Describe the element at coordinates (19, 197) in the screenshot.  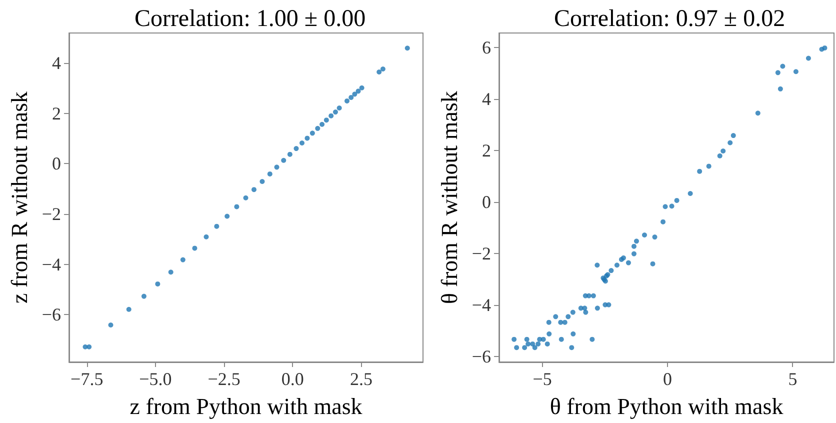
I see `y-axis-title: z from R without mask` at that location.